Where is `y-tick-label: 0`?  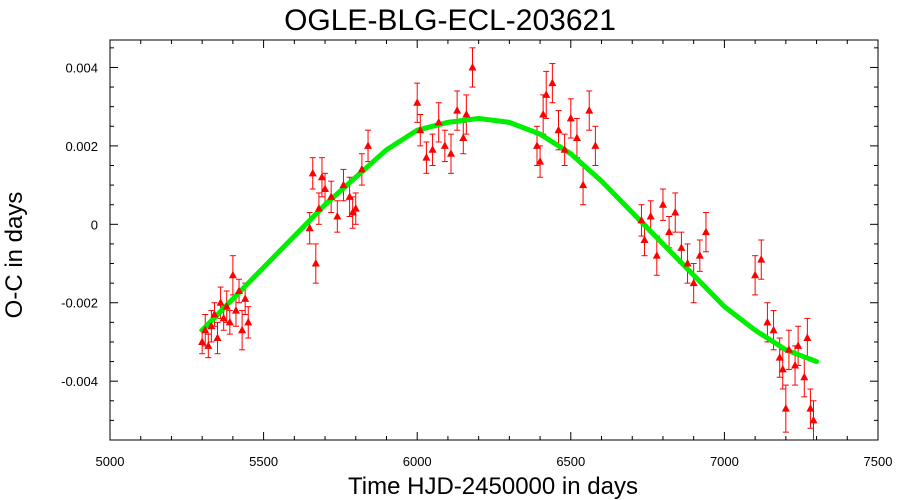 y-tick-label: 0 is located at coordinates (94, 224).